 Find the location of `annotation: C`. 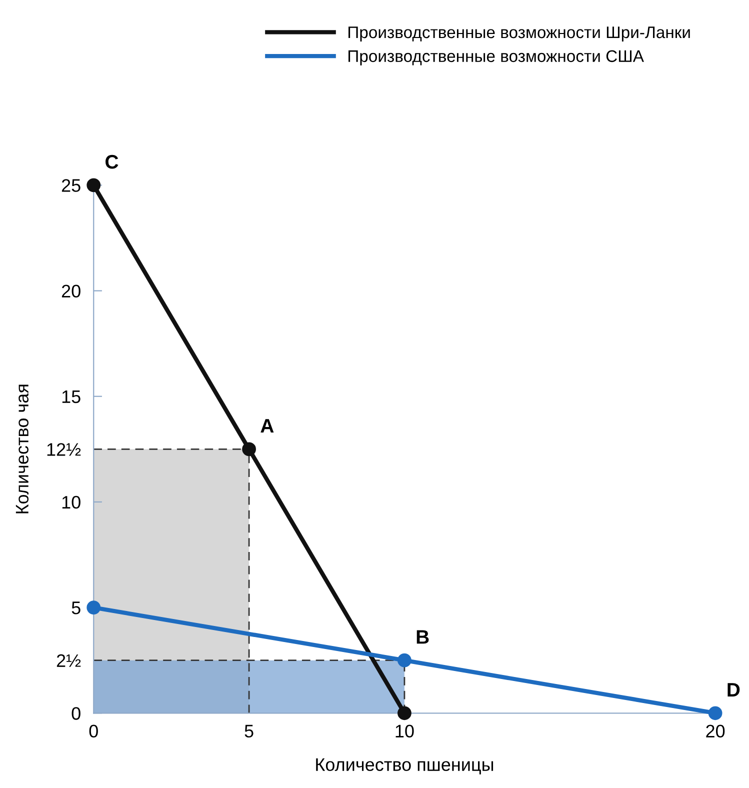

annotation: C is located at coordinates (112, 161).